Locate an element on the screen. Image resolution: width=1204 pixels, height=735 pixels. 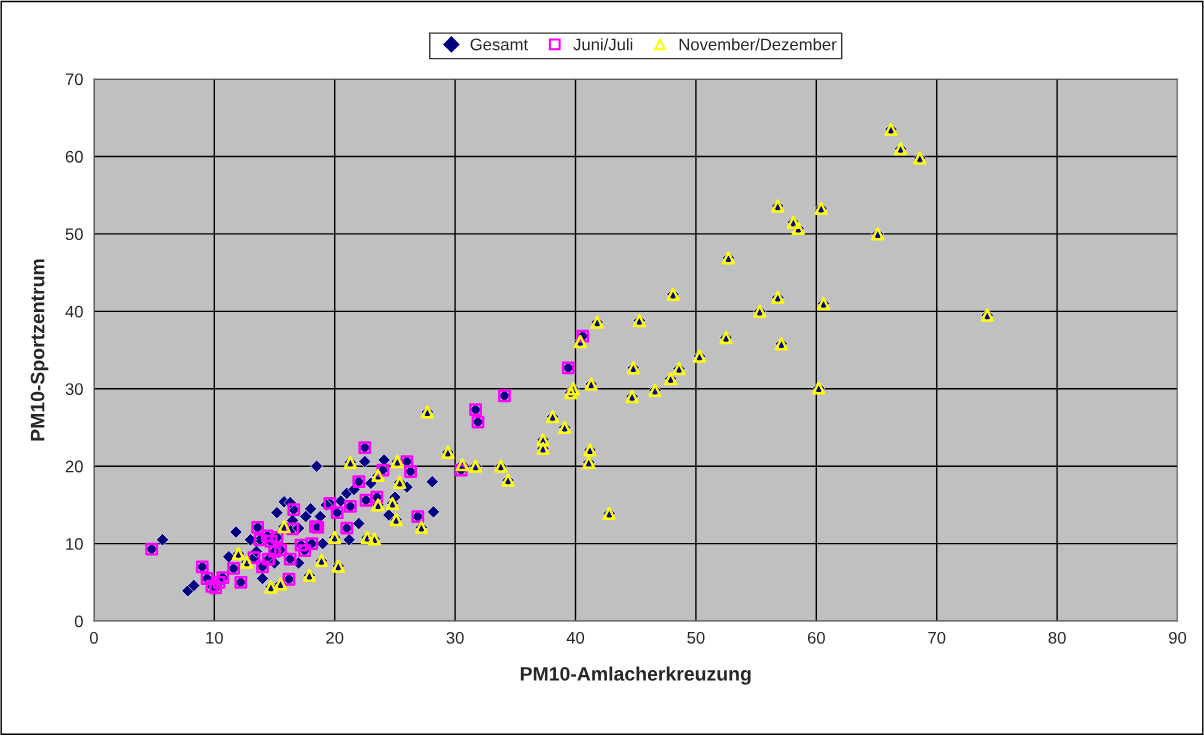
legend-label: Gesamt is located at coordinates (499, 44).